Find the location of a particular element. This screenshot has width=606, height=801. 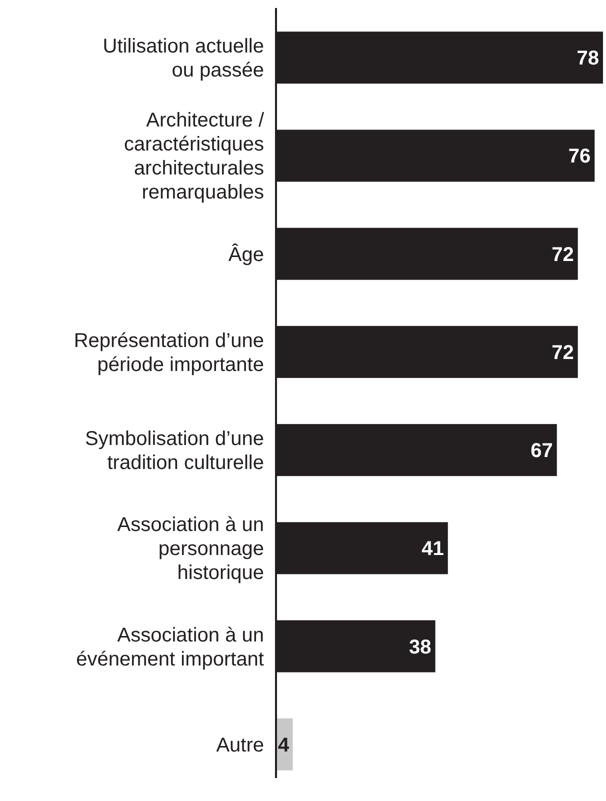

data-label: 78 is located at coordinates (587, 59).